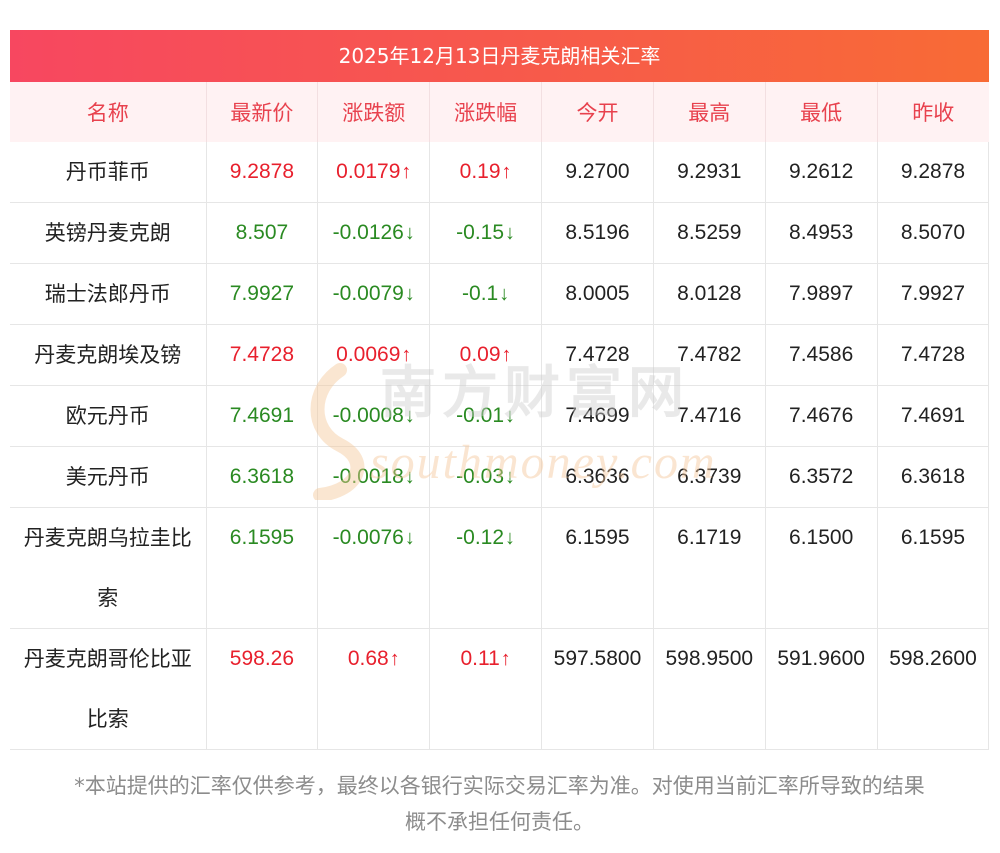 This screenshot has width=1000, height=853. What do you see at coordinates (821, 171) in the screenshot?
I see `low-price-value: 9.2612` at bounding box center [821, 171].